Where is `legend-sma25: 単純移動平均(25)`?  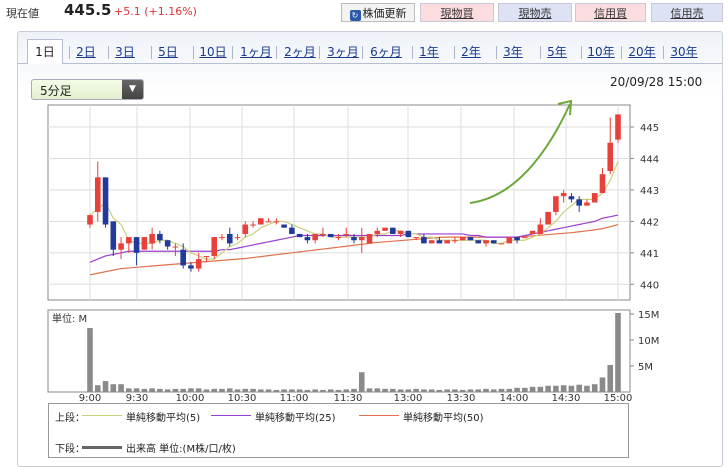 legend-sma25: 単純移動平均(25) is located at coordinates (295, 418).